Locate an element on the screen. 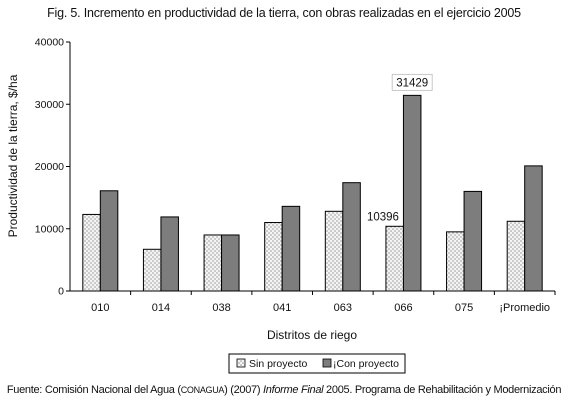 The image size is (568, 401). x-tick-labels: 010 014 038 041 063 066 075 ¡Promedio is located at coordinates (320, 308).